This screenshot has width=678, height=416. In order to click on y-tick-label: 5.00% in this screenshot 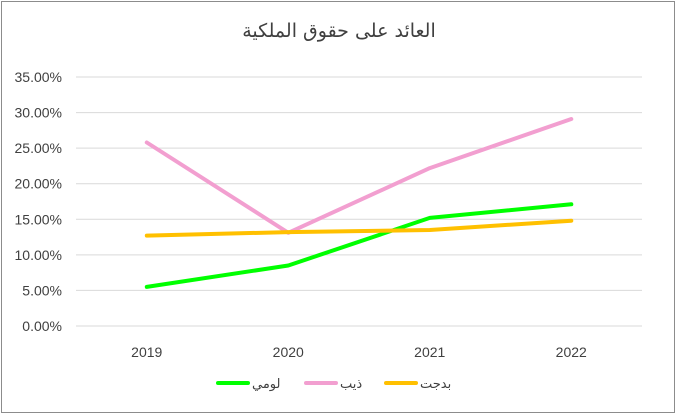, I will do `click(42, 290)`.